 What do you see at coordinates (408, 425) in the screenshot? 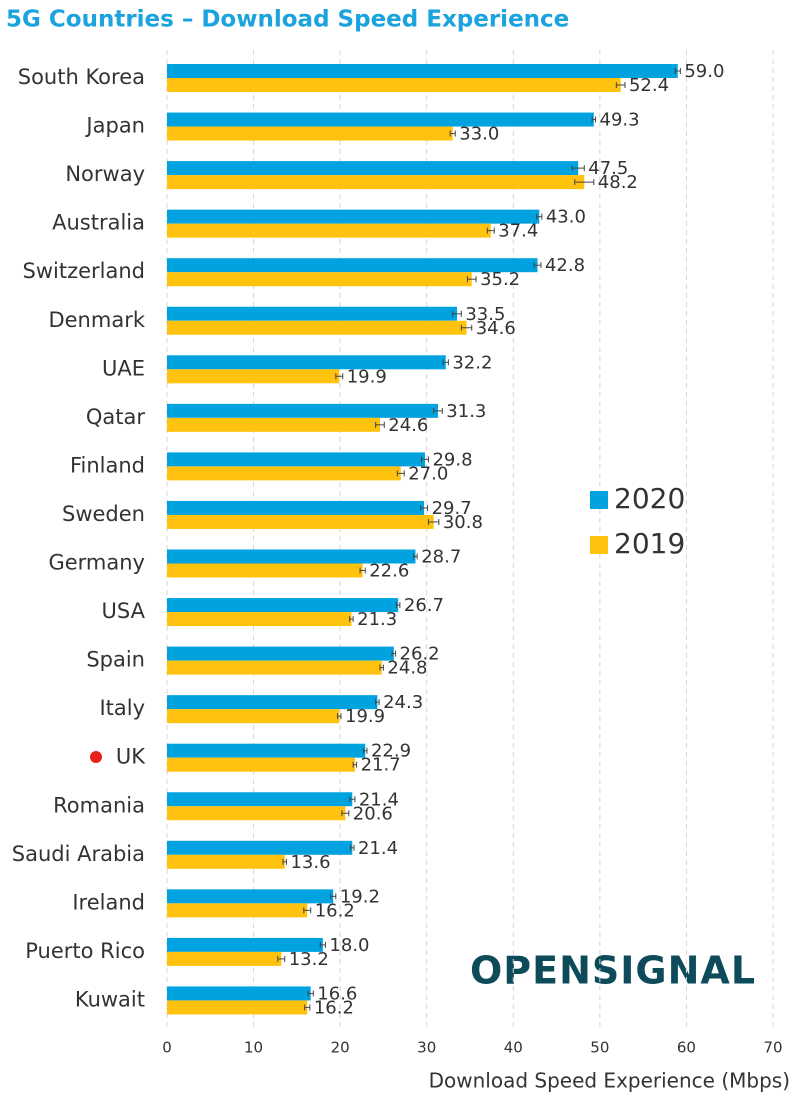
I see `value-label: 24.6` at bounding box center [408, 425].